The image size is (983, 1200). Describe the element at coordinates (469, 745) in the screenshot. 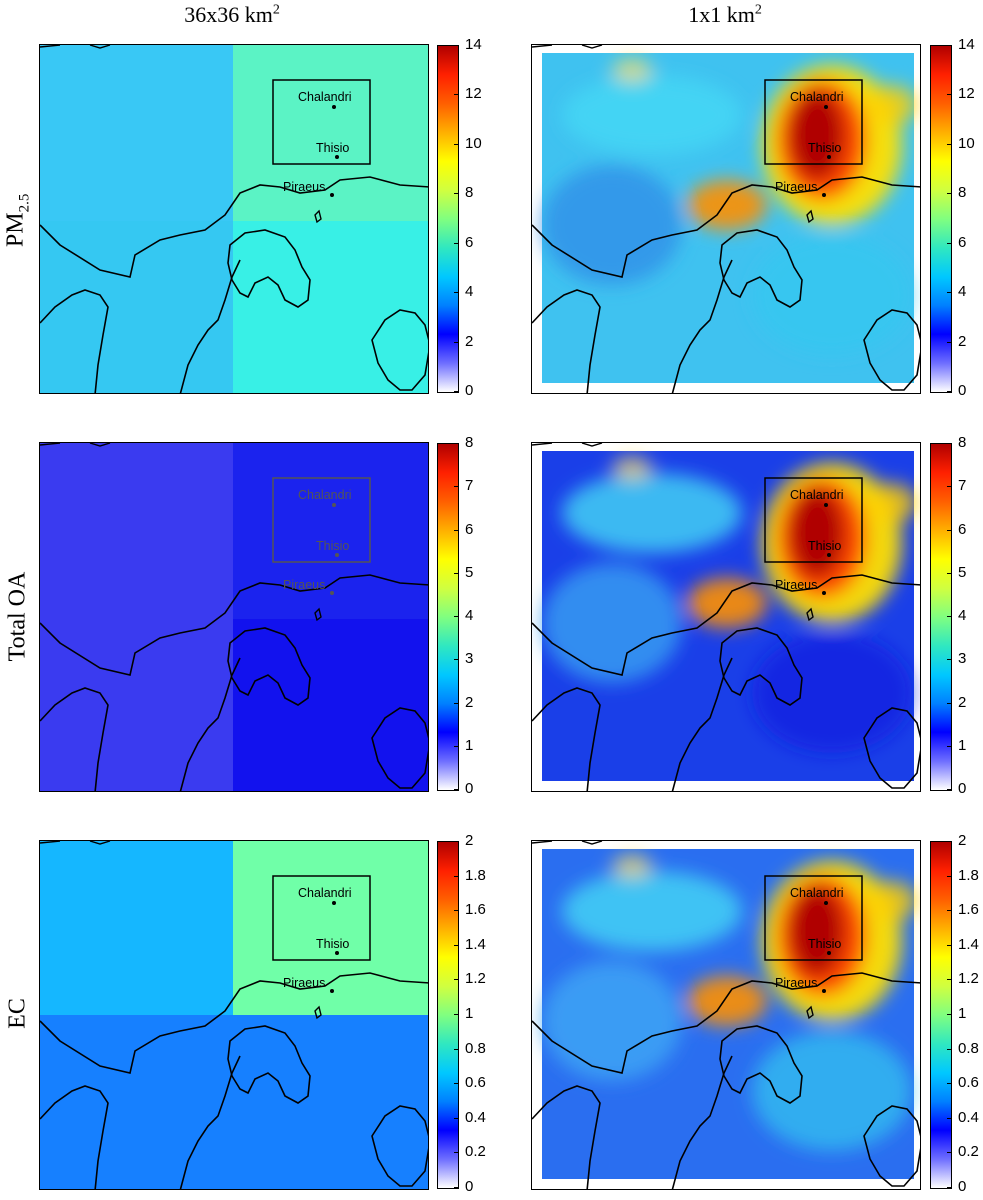

I see `colorbar-tick-label: 1` at that location.